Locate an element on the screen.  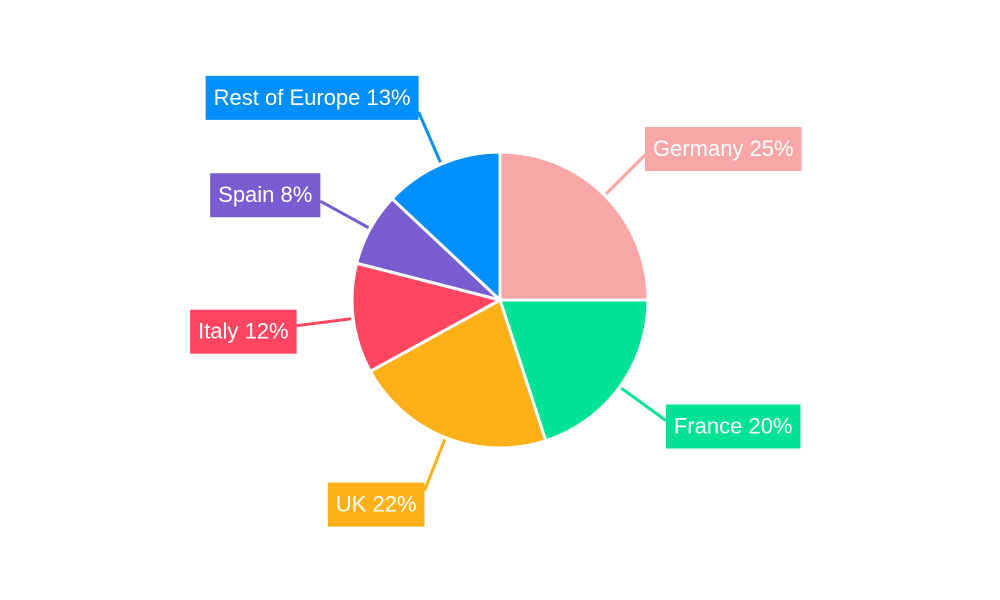
data-label: Spain 8% is located at coordinates (265, 195).